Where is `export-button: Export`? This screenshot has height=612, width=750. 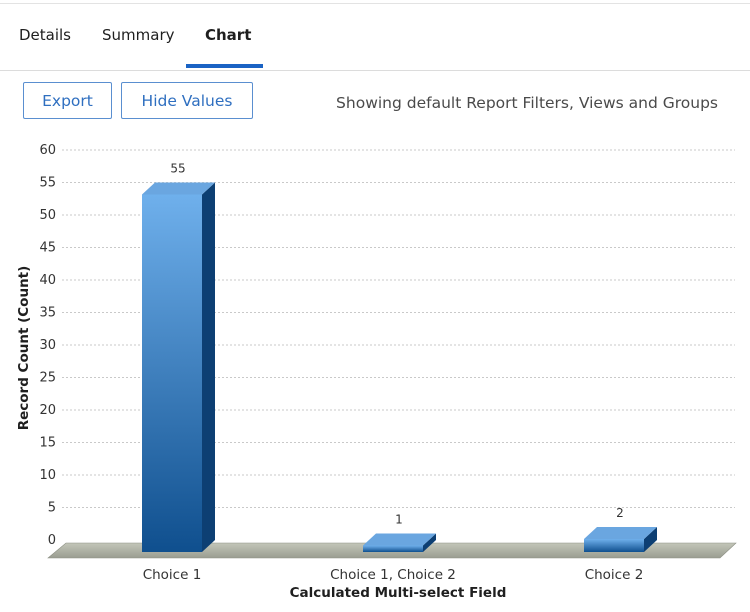
export-button: Export is located at coordinates (67, 100).